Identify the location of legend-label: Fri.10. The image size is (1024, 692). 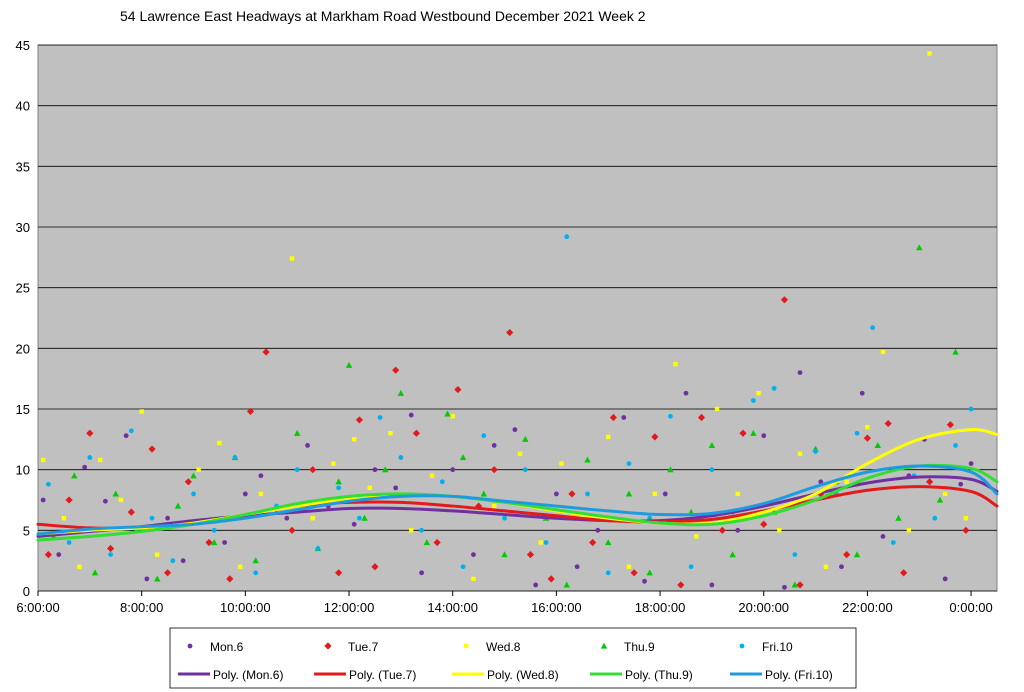
(777, 647).